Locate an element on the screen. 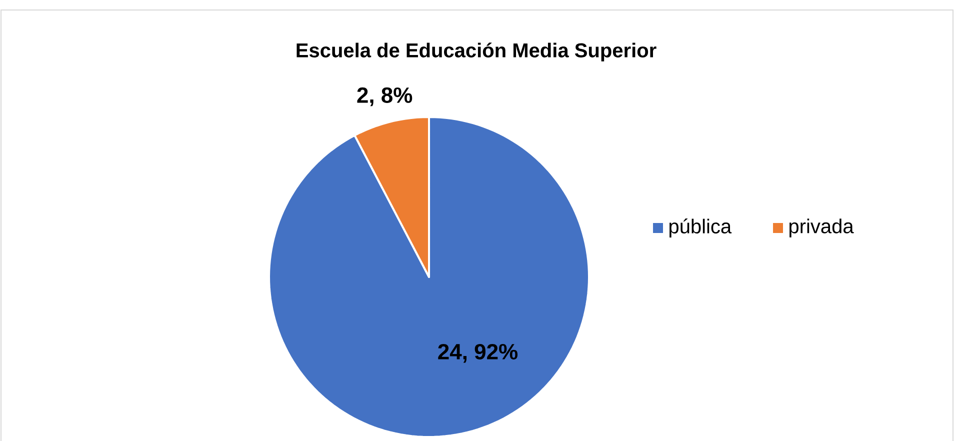 This screenshot has height=441, width=955. legend-label: privada is located at coordinates (822, 228).